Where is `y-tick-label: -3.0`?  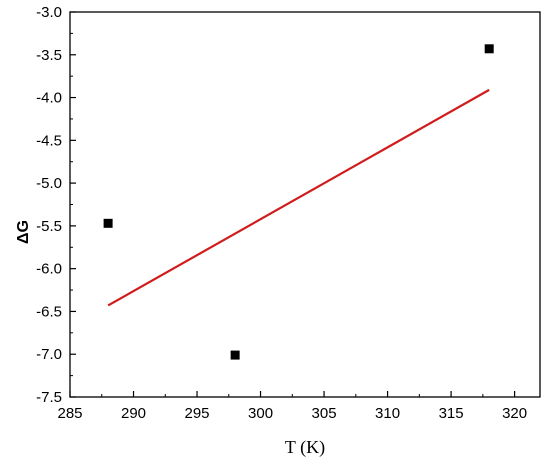 y-tick-label: -3.0 is located at coordinates (49, 12).